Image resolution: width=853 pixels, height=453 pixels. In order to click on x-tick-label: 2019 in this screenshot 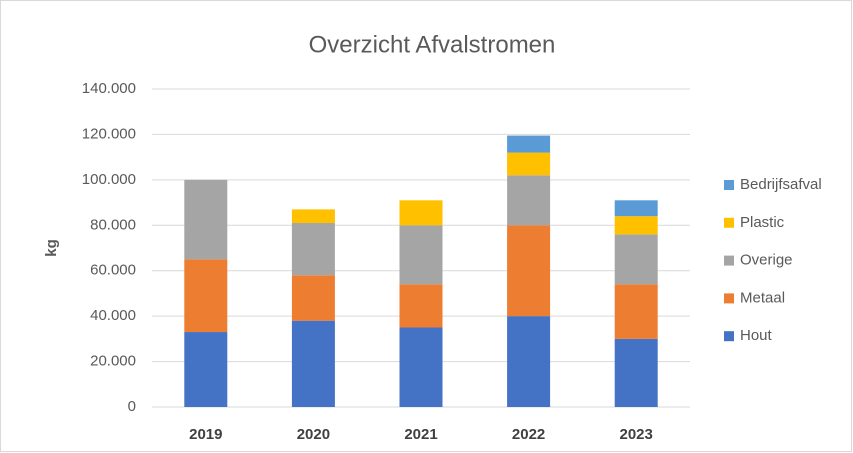, I will do `click(205, 434)`.